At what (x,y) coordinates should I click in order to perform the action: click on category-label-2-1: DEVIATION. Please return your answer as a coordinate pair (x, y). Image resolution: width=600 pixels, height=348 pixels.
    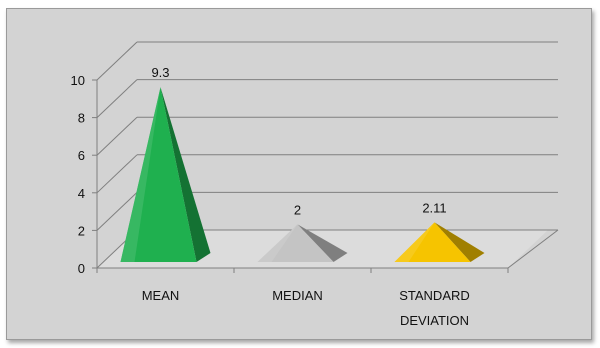
    Looking at the image, I should click on (434, 320).